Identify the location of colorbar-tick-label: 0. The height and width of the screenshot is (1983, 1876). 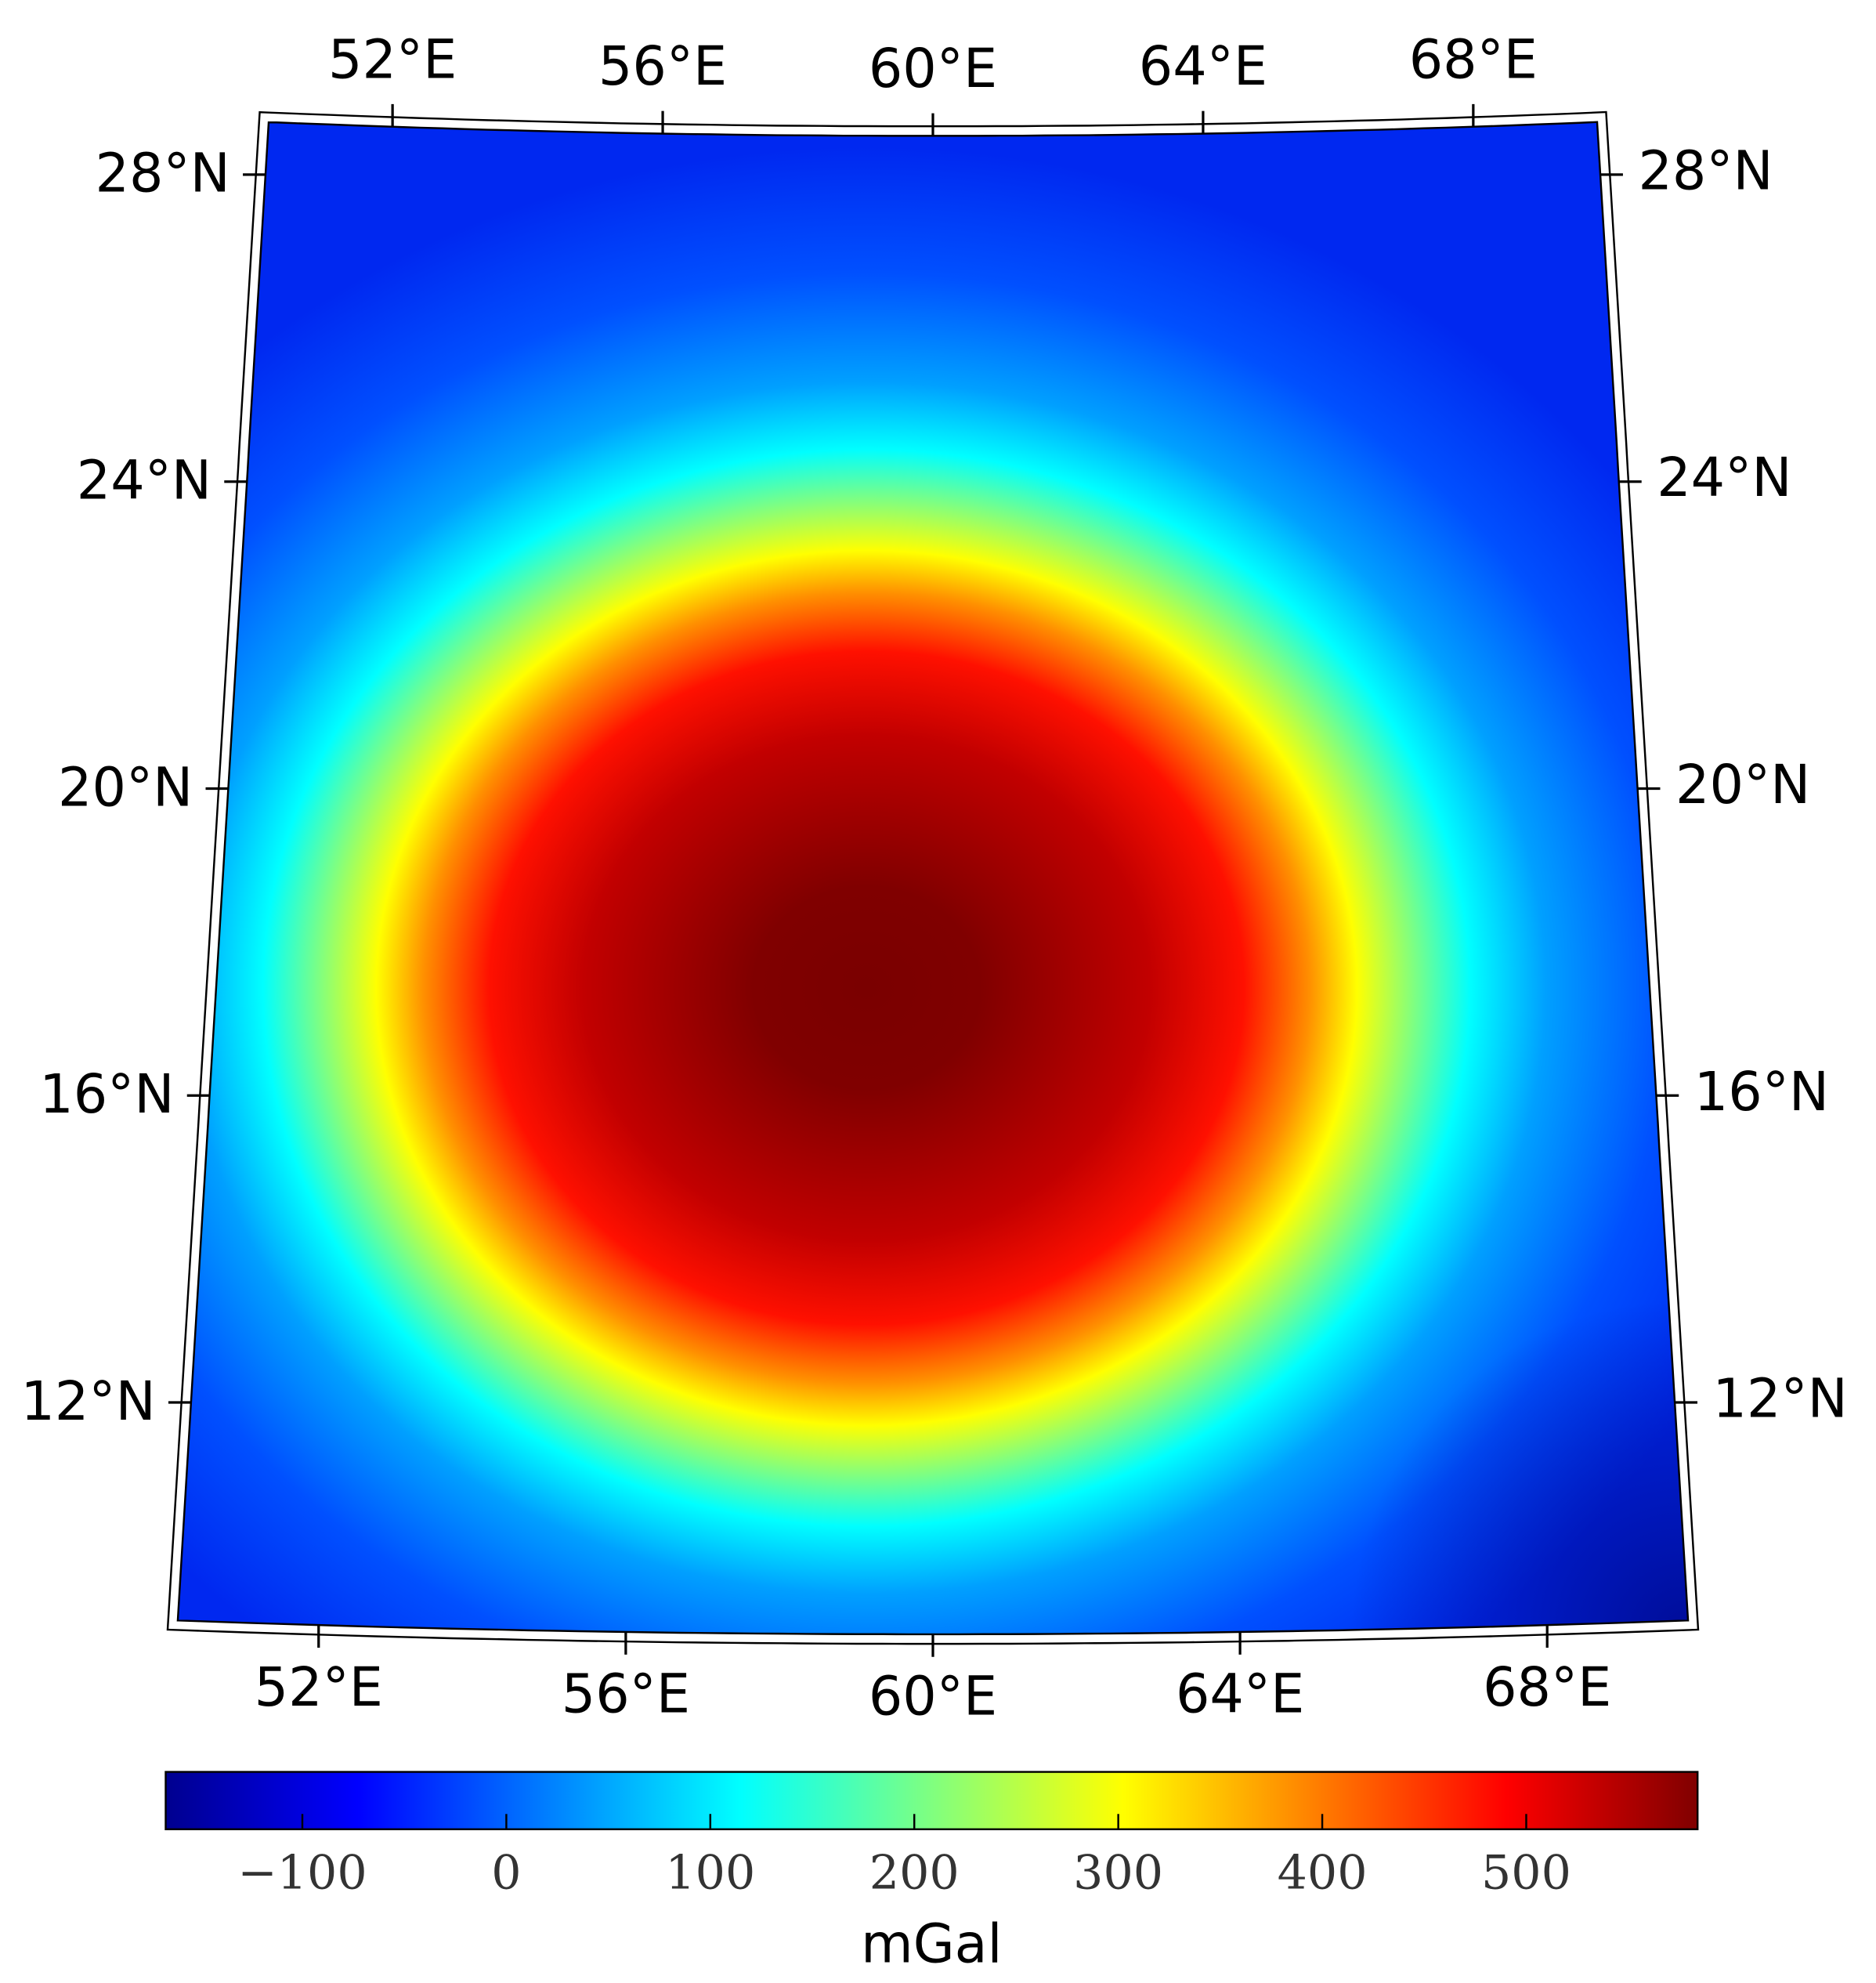
(506, 1874).